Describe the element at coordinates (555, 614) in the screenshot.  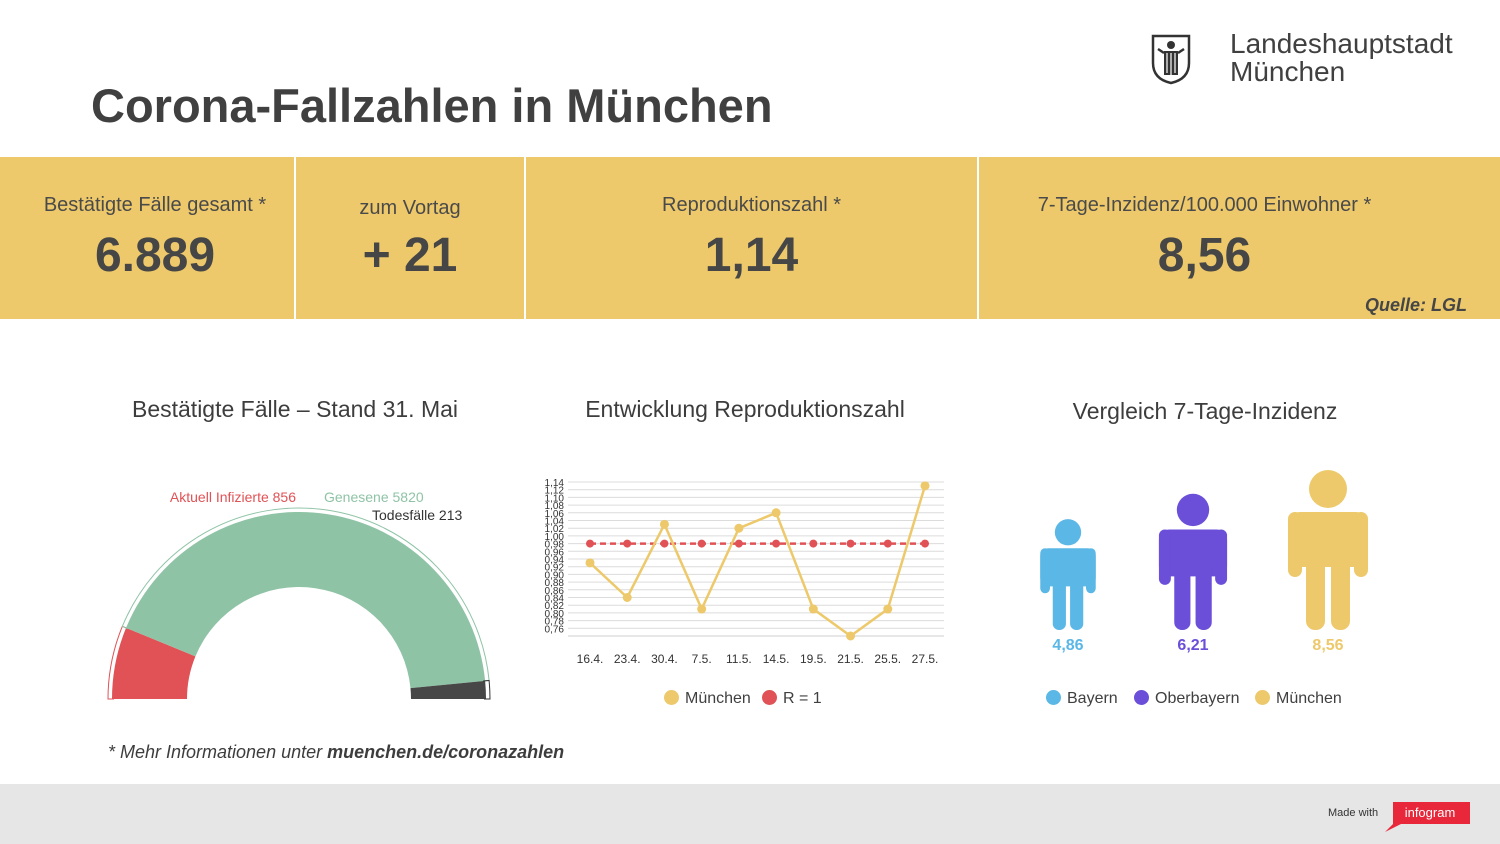
I see `y-tick-label: 0,80` at that location.